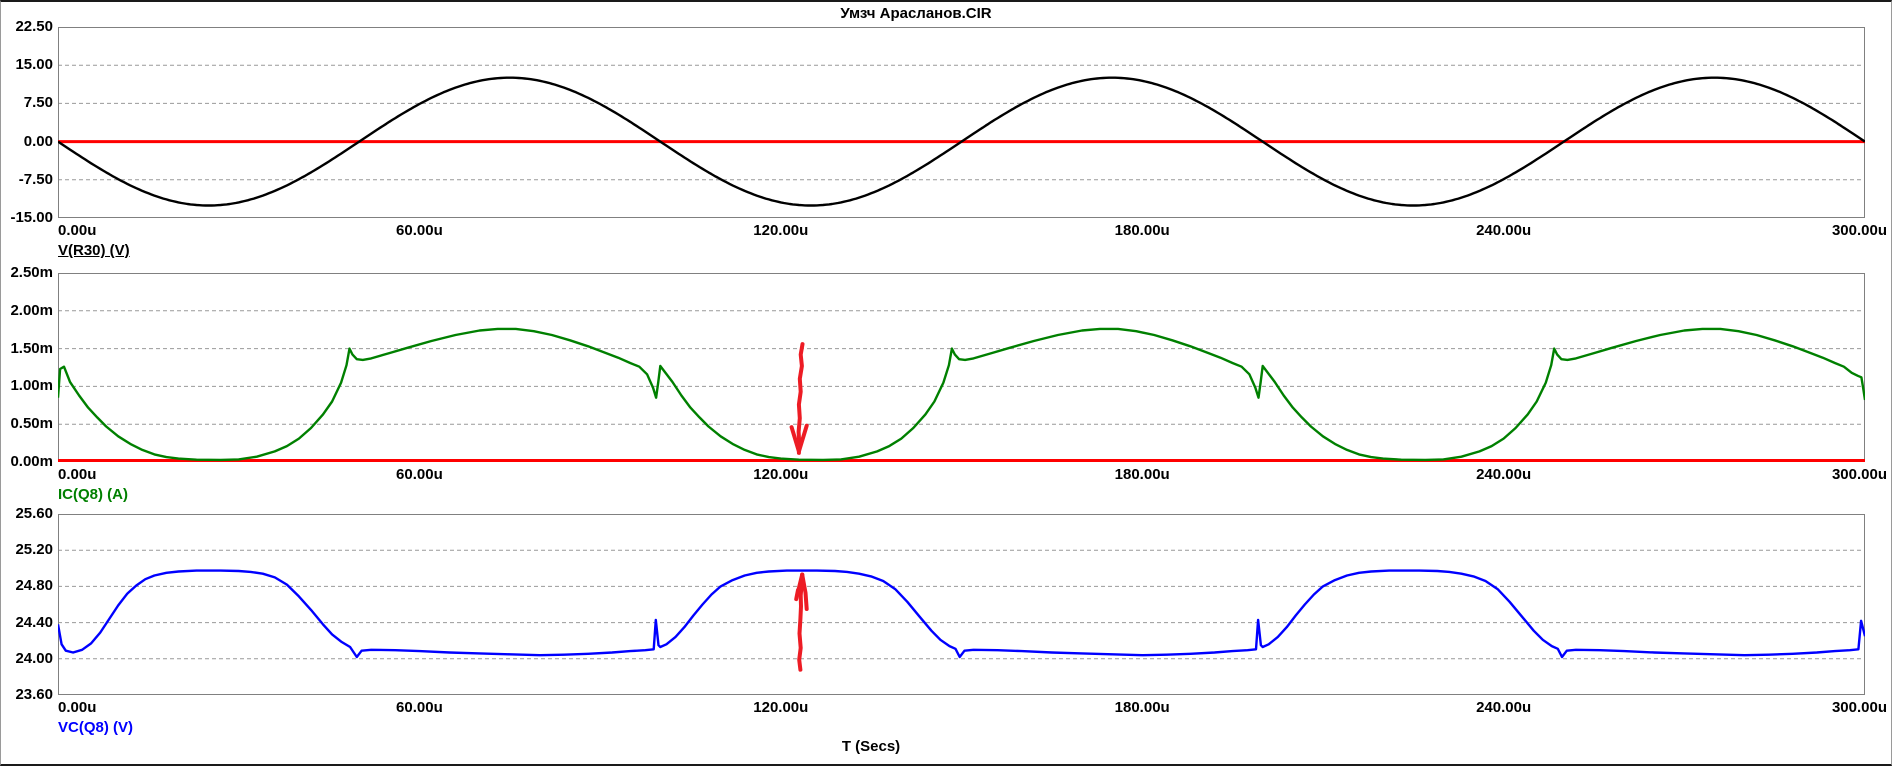 This screenshot has height=766, width=1892. Describe the element at coordinates (31, 310) in the screenshot. I see `y-tick-label: 2.00m` at that location.